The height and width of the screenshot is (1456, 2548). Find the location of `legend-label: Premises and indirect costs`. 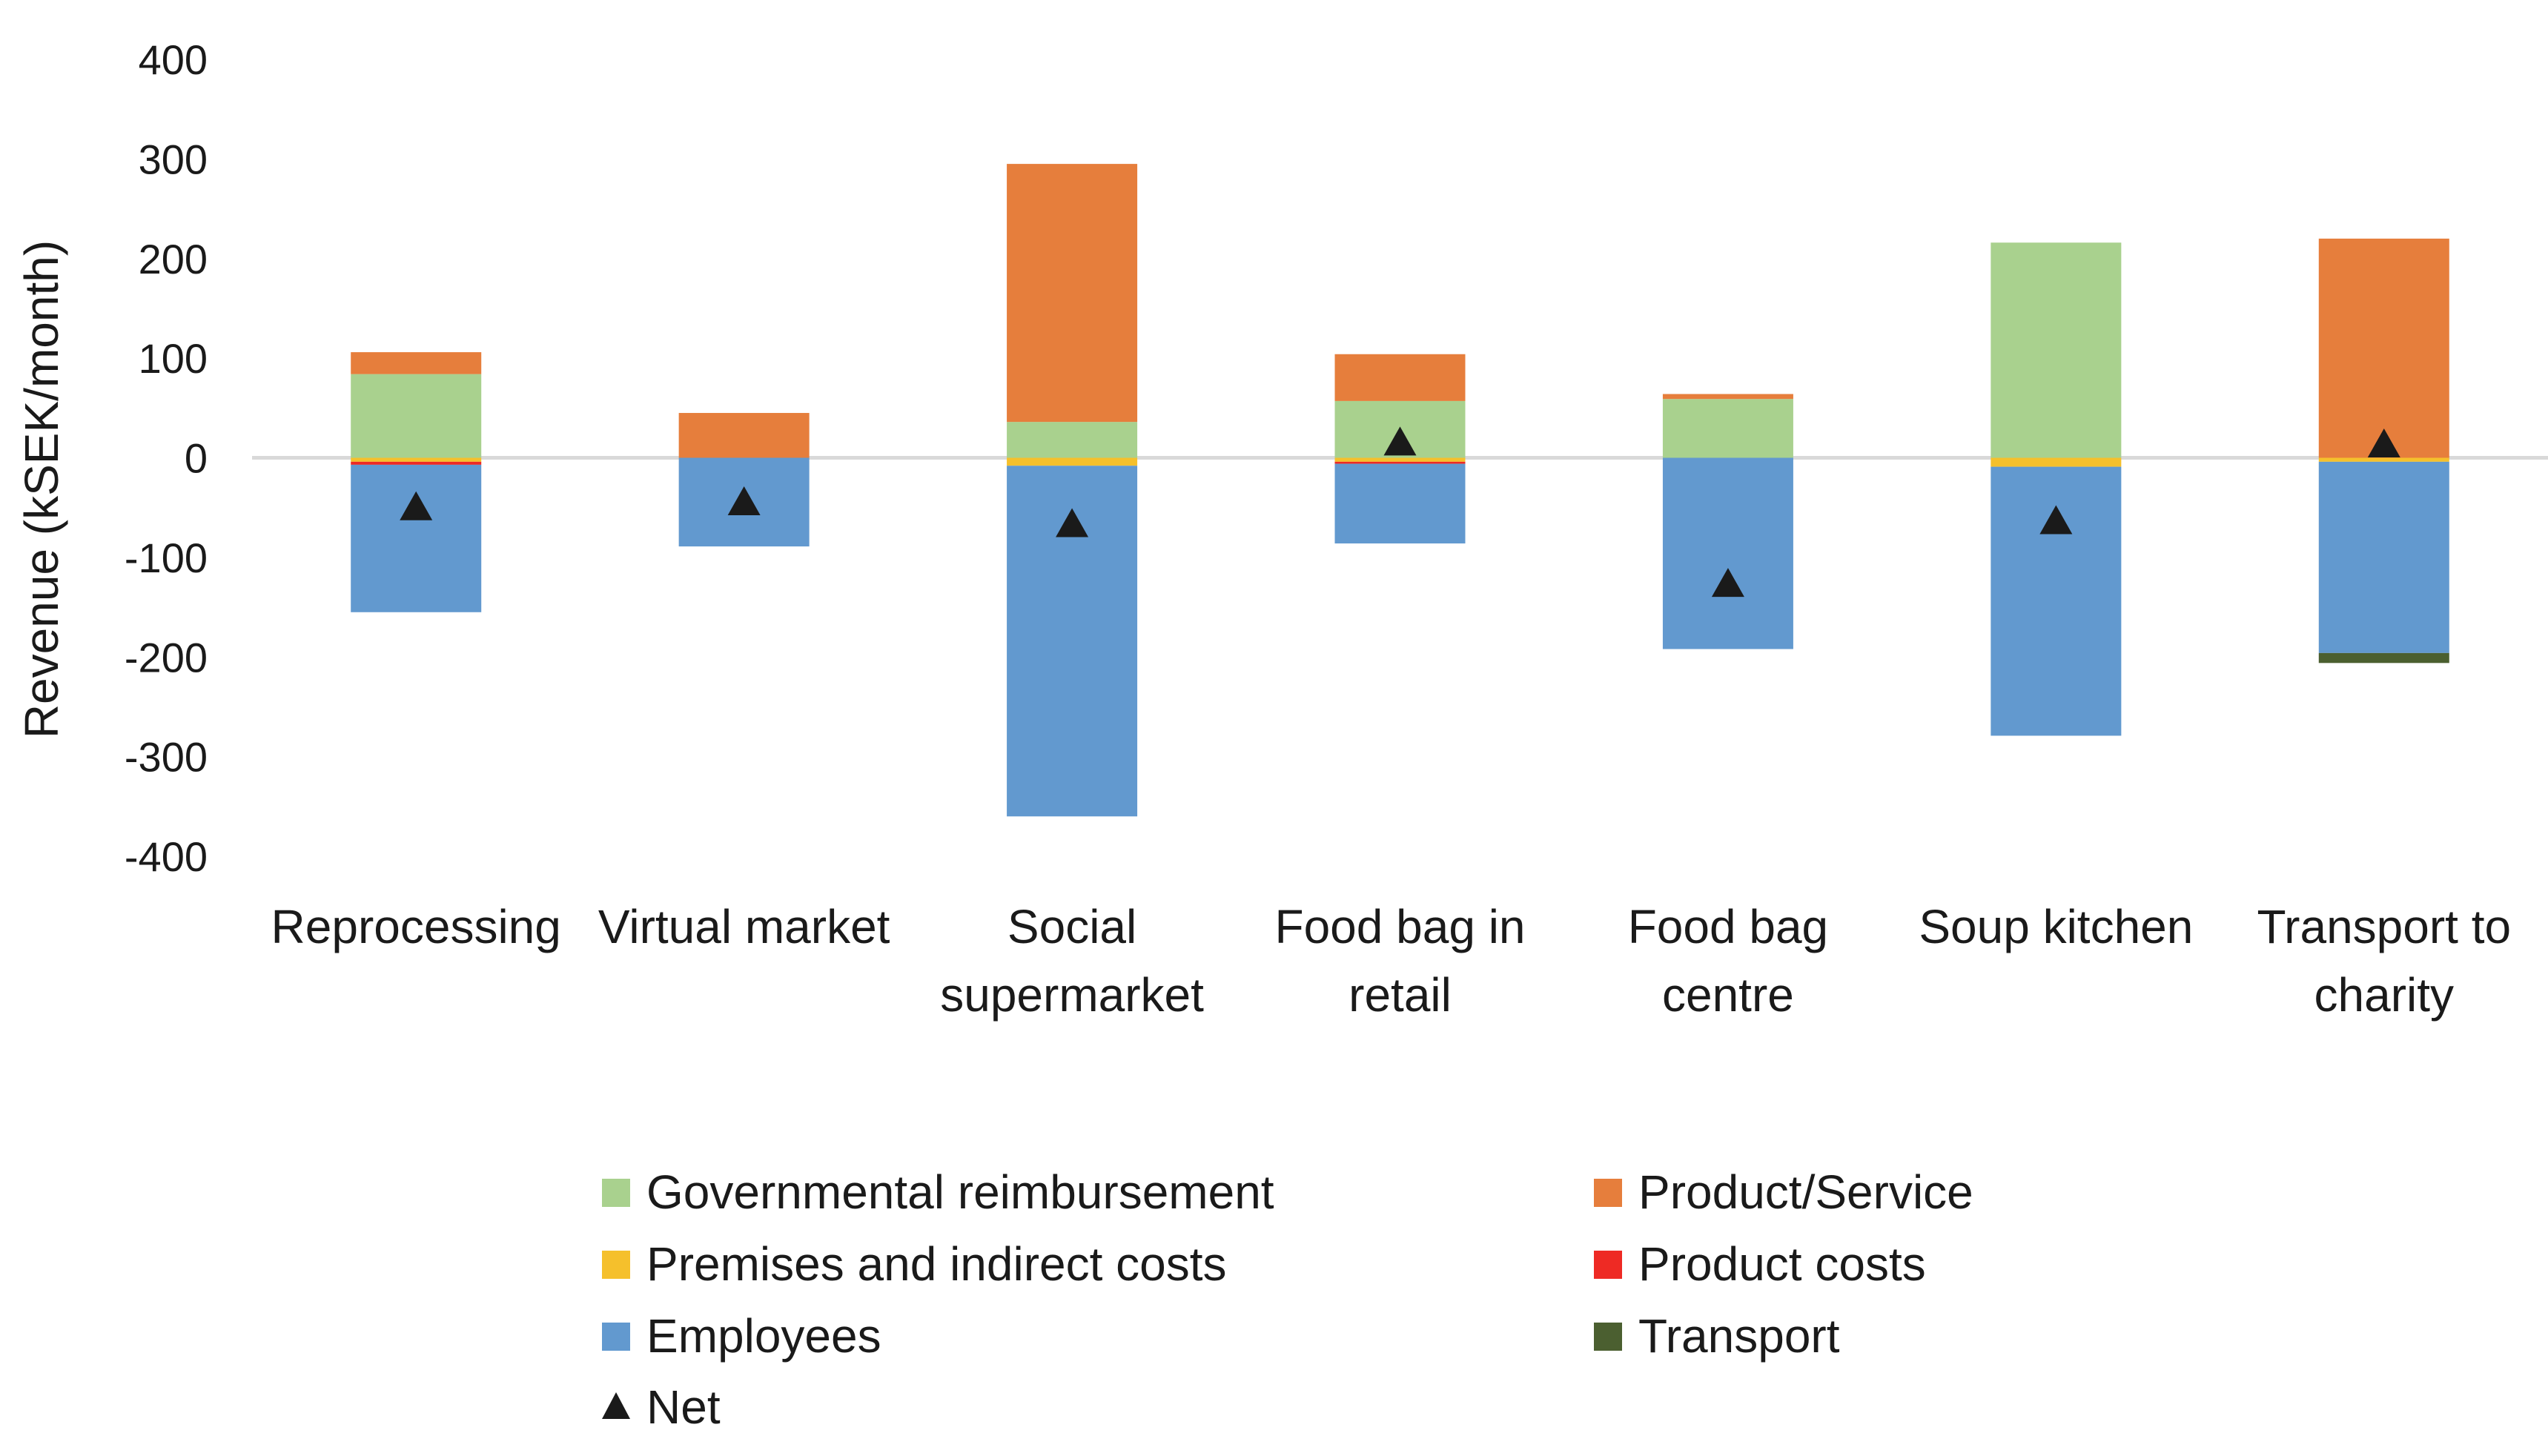

legend-label: Premises and indirect costs is located at coordinates (936, 1264).